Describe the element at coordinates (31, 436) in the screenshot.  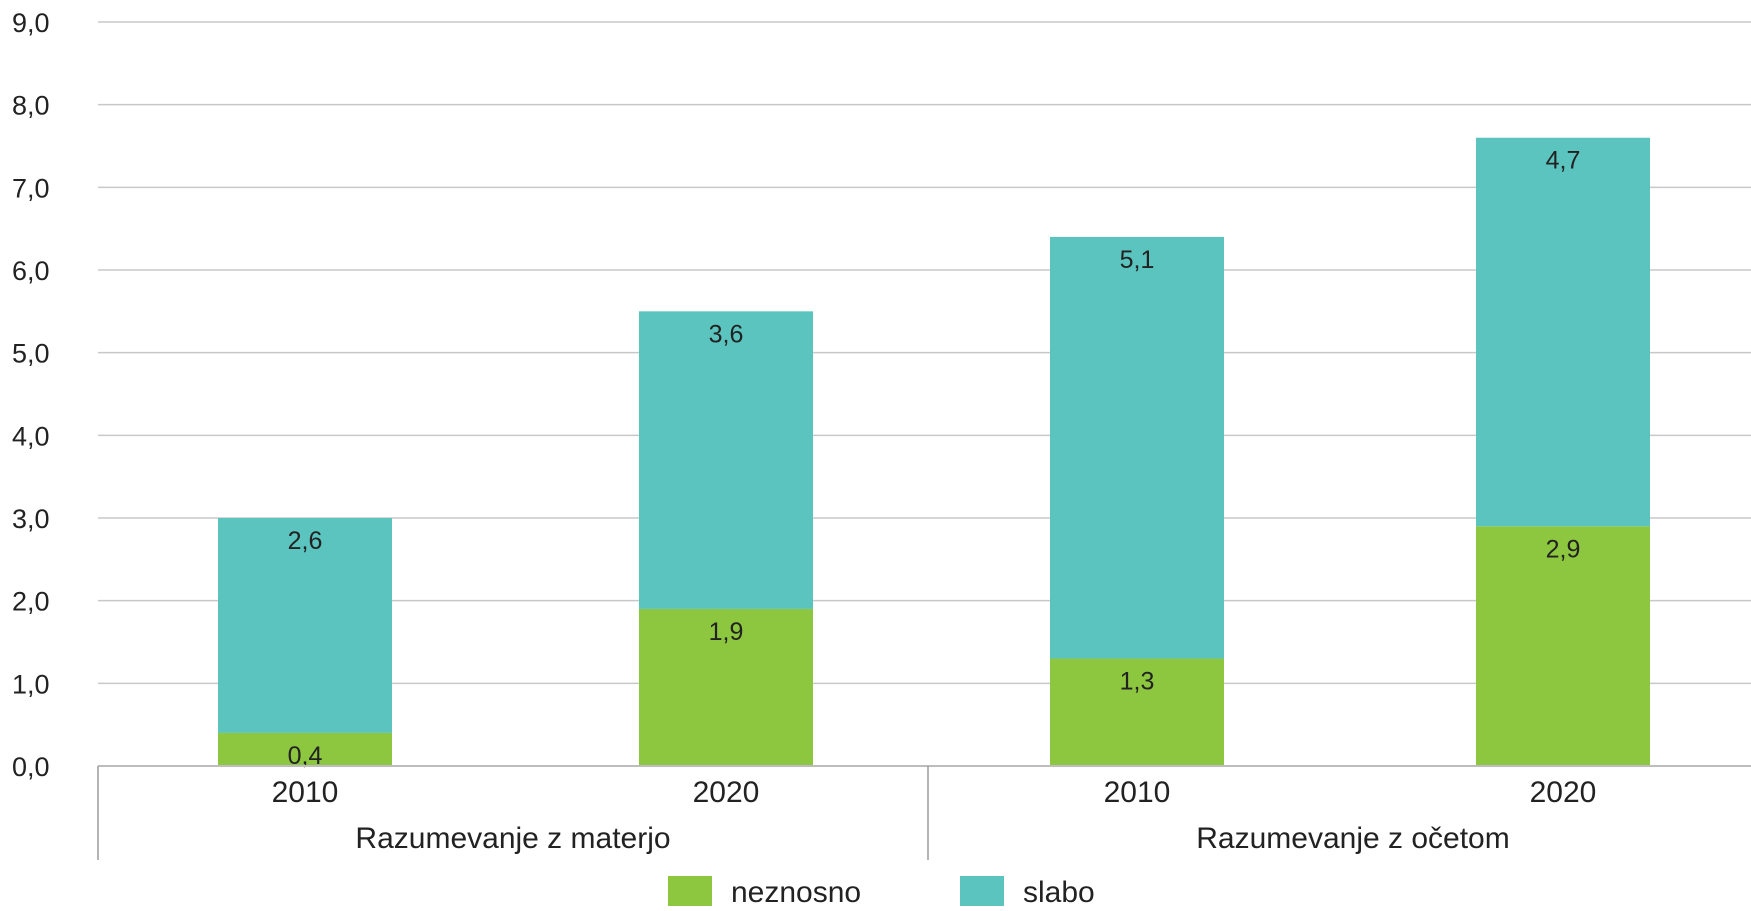
I see `y-tick-label: 4,0` at that location.